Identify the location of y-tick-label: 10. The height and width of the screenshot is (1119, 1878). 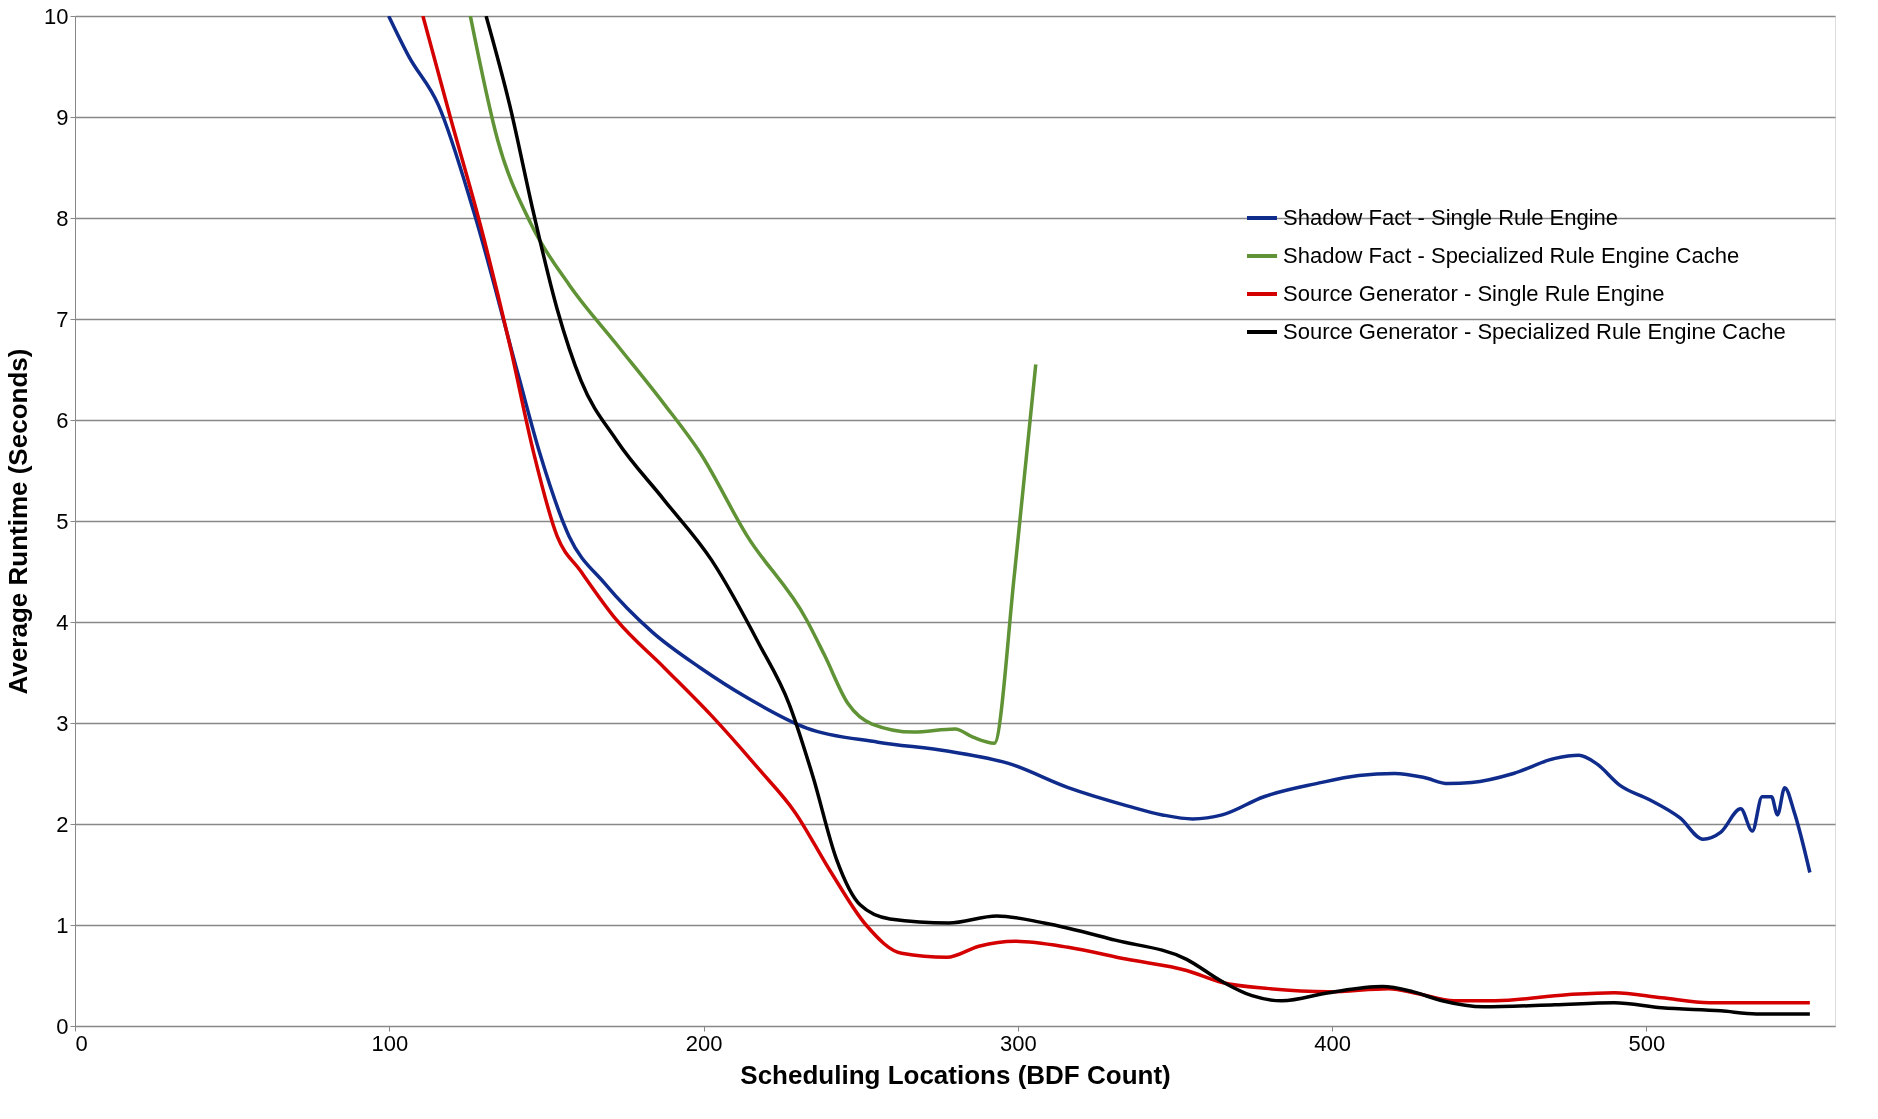
(56, 16).